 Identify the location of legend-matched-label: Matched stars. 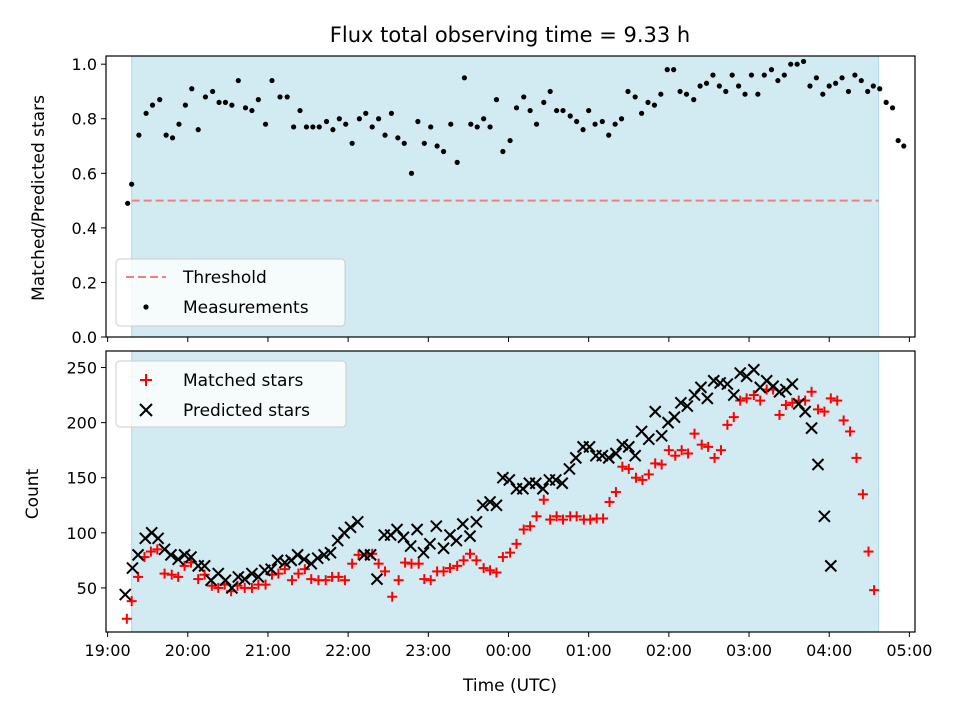
(243, 381).